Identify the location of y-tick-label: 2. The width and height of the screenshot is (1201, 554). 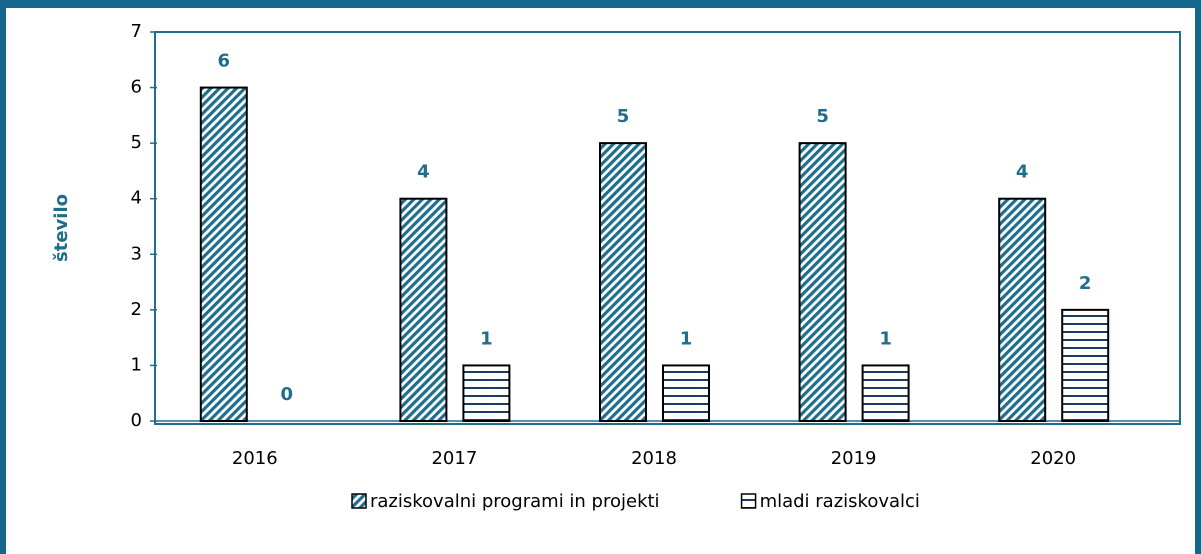
(136, 309).